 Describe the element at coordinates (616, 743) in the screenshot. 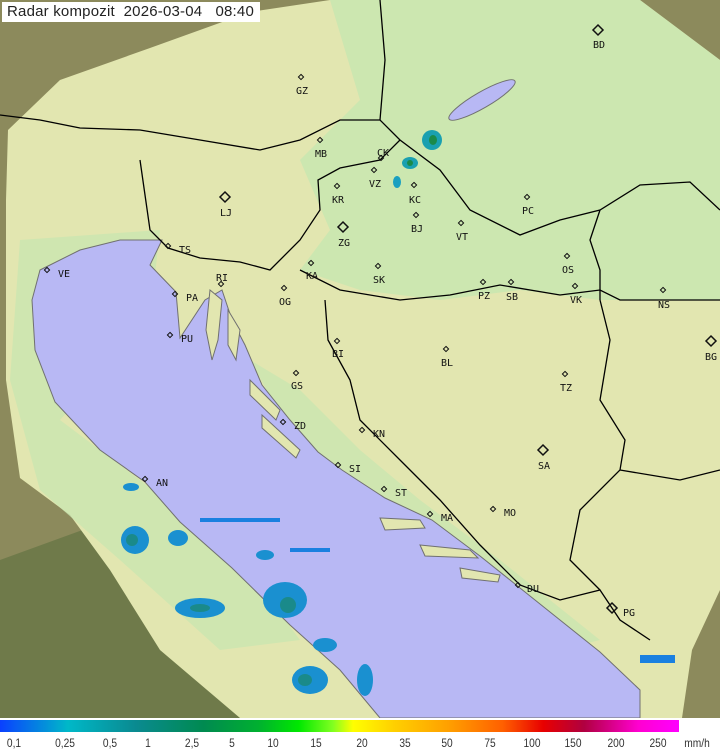

I see `legend-tick: 200` at that location.